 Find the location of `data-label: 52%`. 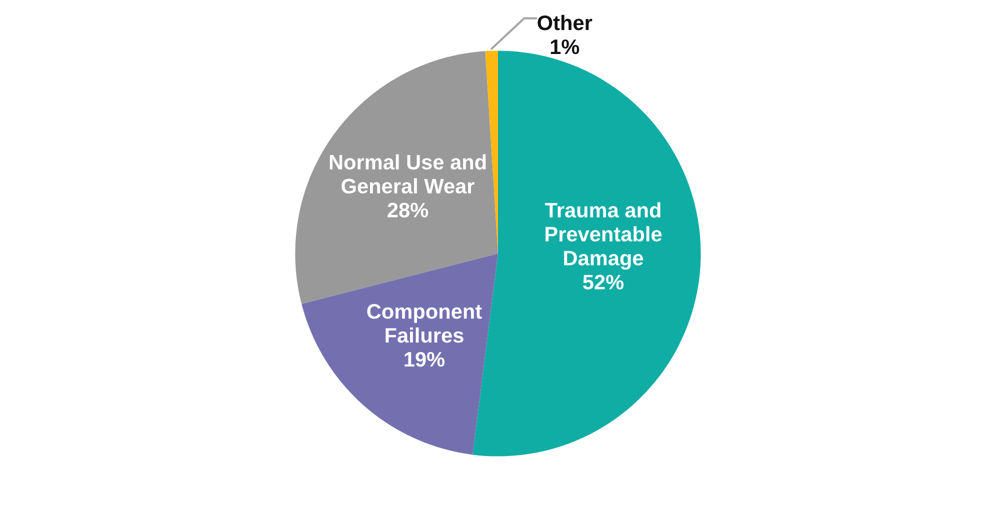

data-label: 52% is located at coordinates (603, 282).